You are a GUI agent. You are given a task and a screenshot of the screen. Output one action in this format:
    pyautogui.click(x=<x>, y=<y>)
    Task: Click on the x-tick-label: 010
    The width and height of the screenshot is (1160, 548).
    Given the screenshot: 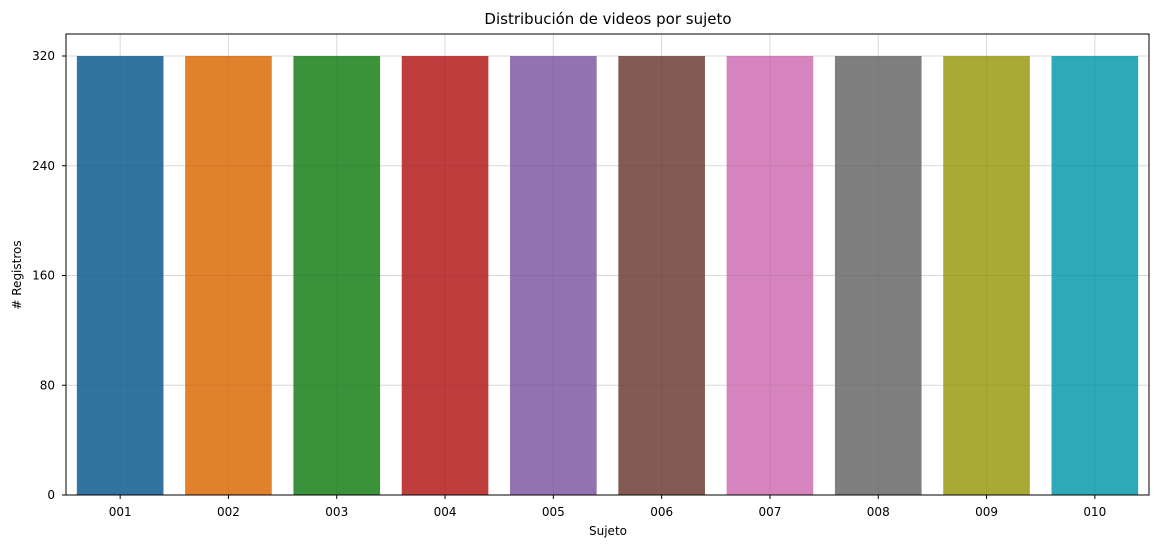 What is the action you would take?
    pyautogui.click(x=1094, y=512)
    